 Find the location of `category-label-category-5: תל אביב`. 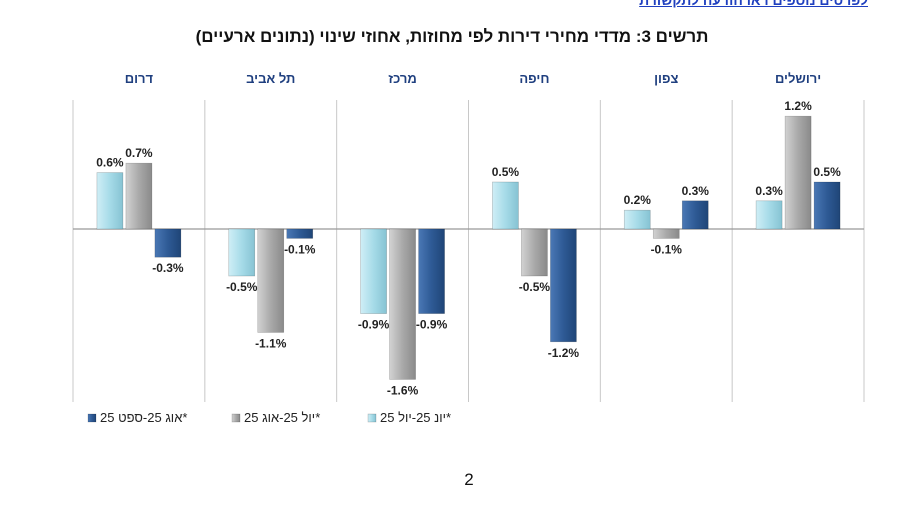

category-label-category-5: תל אביב is located at coordinates (270, 78).